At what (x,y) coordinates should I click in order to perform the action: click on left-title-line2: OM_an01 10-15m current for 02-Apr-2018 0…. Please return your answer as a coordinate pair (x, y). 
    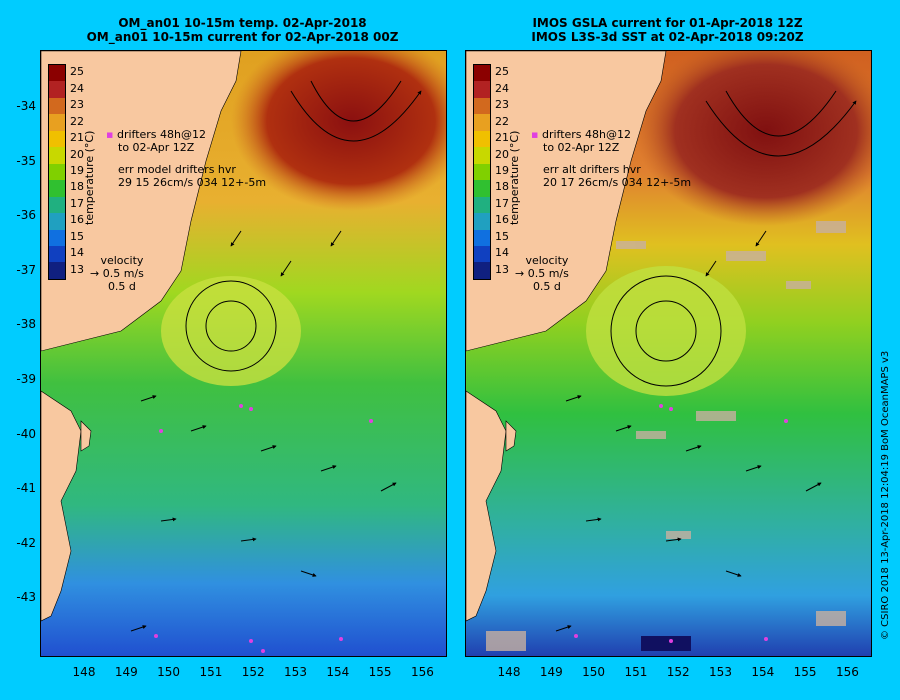
    Looking at the image, I should click on (242, 37).